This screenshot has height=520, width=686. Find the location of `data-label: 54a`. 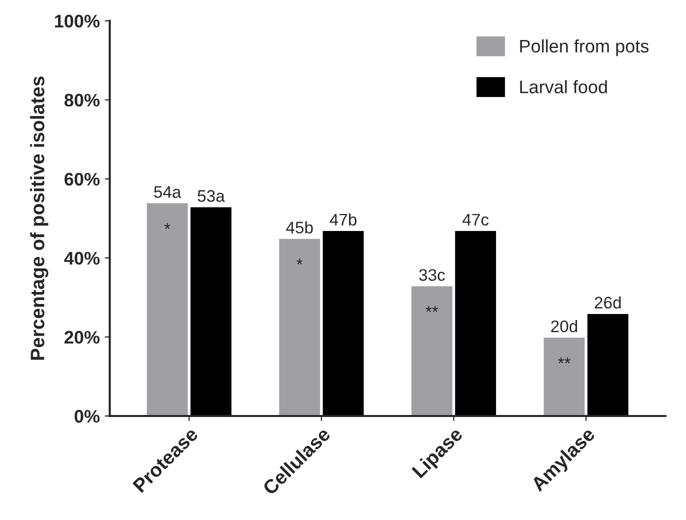

data-label: 54a is located at coordinates (168, 192).